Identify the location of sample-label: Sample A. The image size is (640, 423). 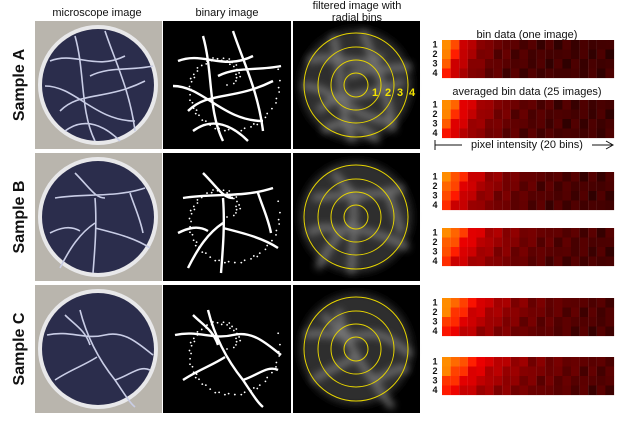
(19, 84).